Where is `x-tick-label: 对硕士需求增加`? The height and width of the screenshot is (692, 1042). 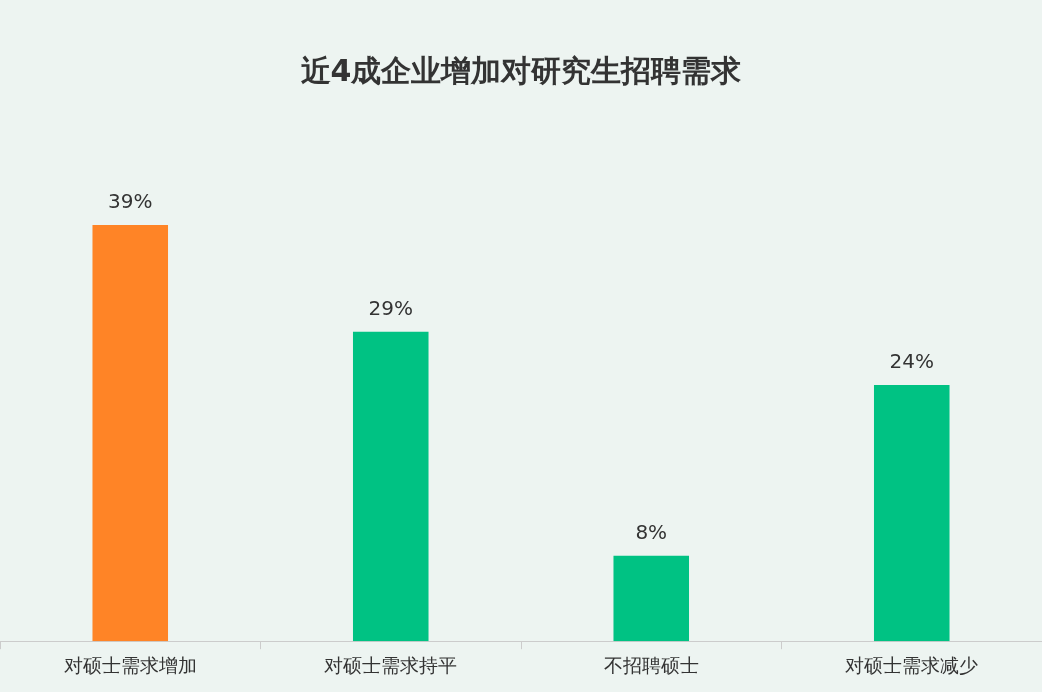 x-tick-label: 对硕士需求增加 is located at coordinates (130, 664).